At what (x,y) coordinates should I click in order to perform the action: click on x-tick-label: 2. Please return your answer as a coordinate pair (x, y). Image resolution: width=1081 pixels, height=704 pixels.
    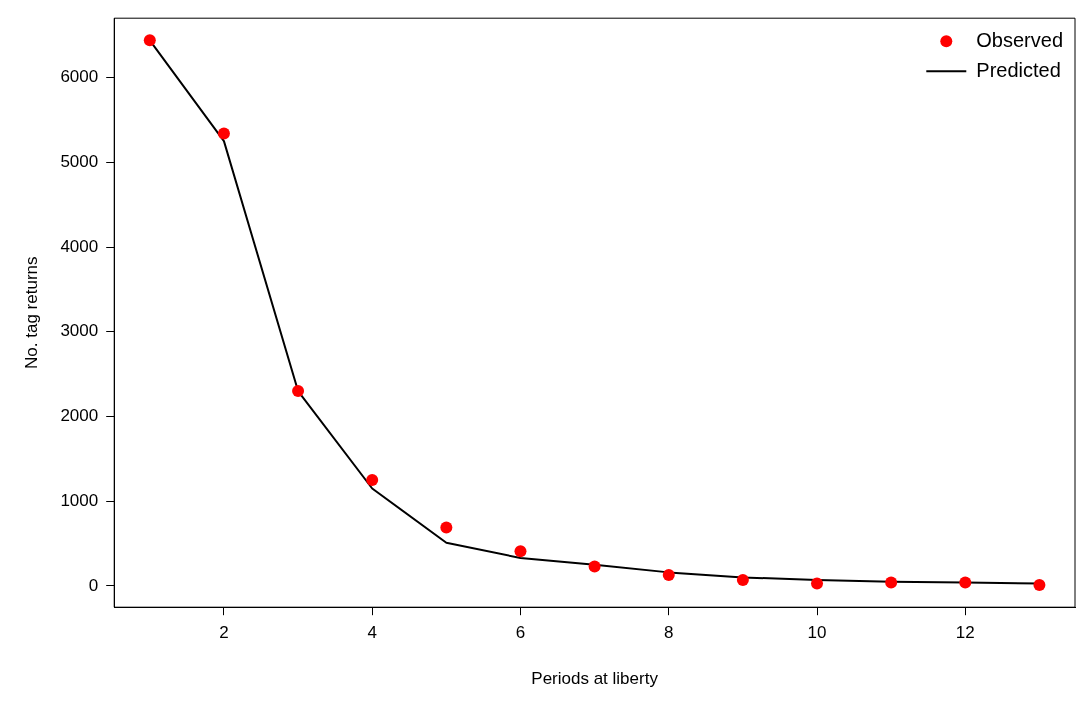
    Looking at the image, I should click on (224, 633).